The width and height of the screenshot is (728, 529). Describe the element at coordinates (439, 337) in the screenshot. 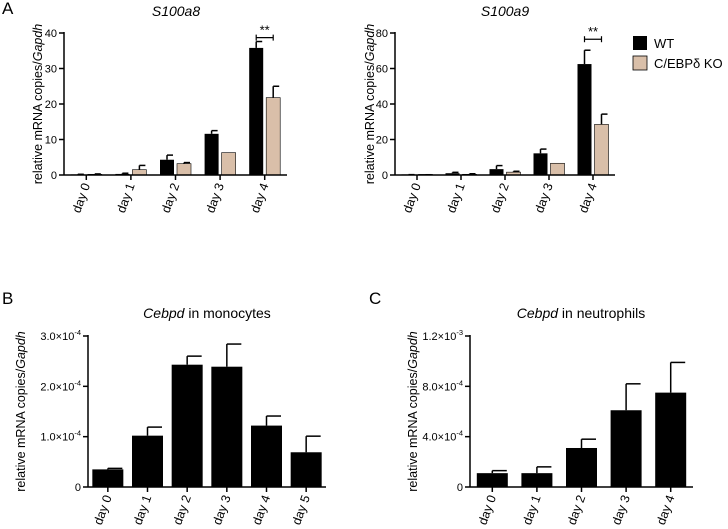

I see `y-tick-label-base: 1.2×10` at that location.